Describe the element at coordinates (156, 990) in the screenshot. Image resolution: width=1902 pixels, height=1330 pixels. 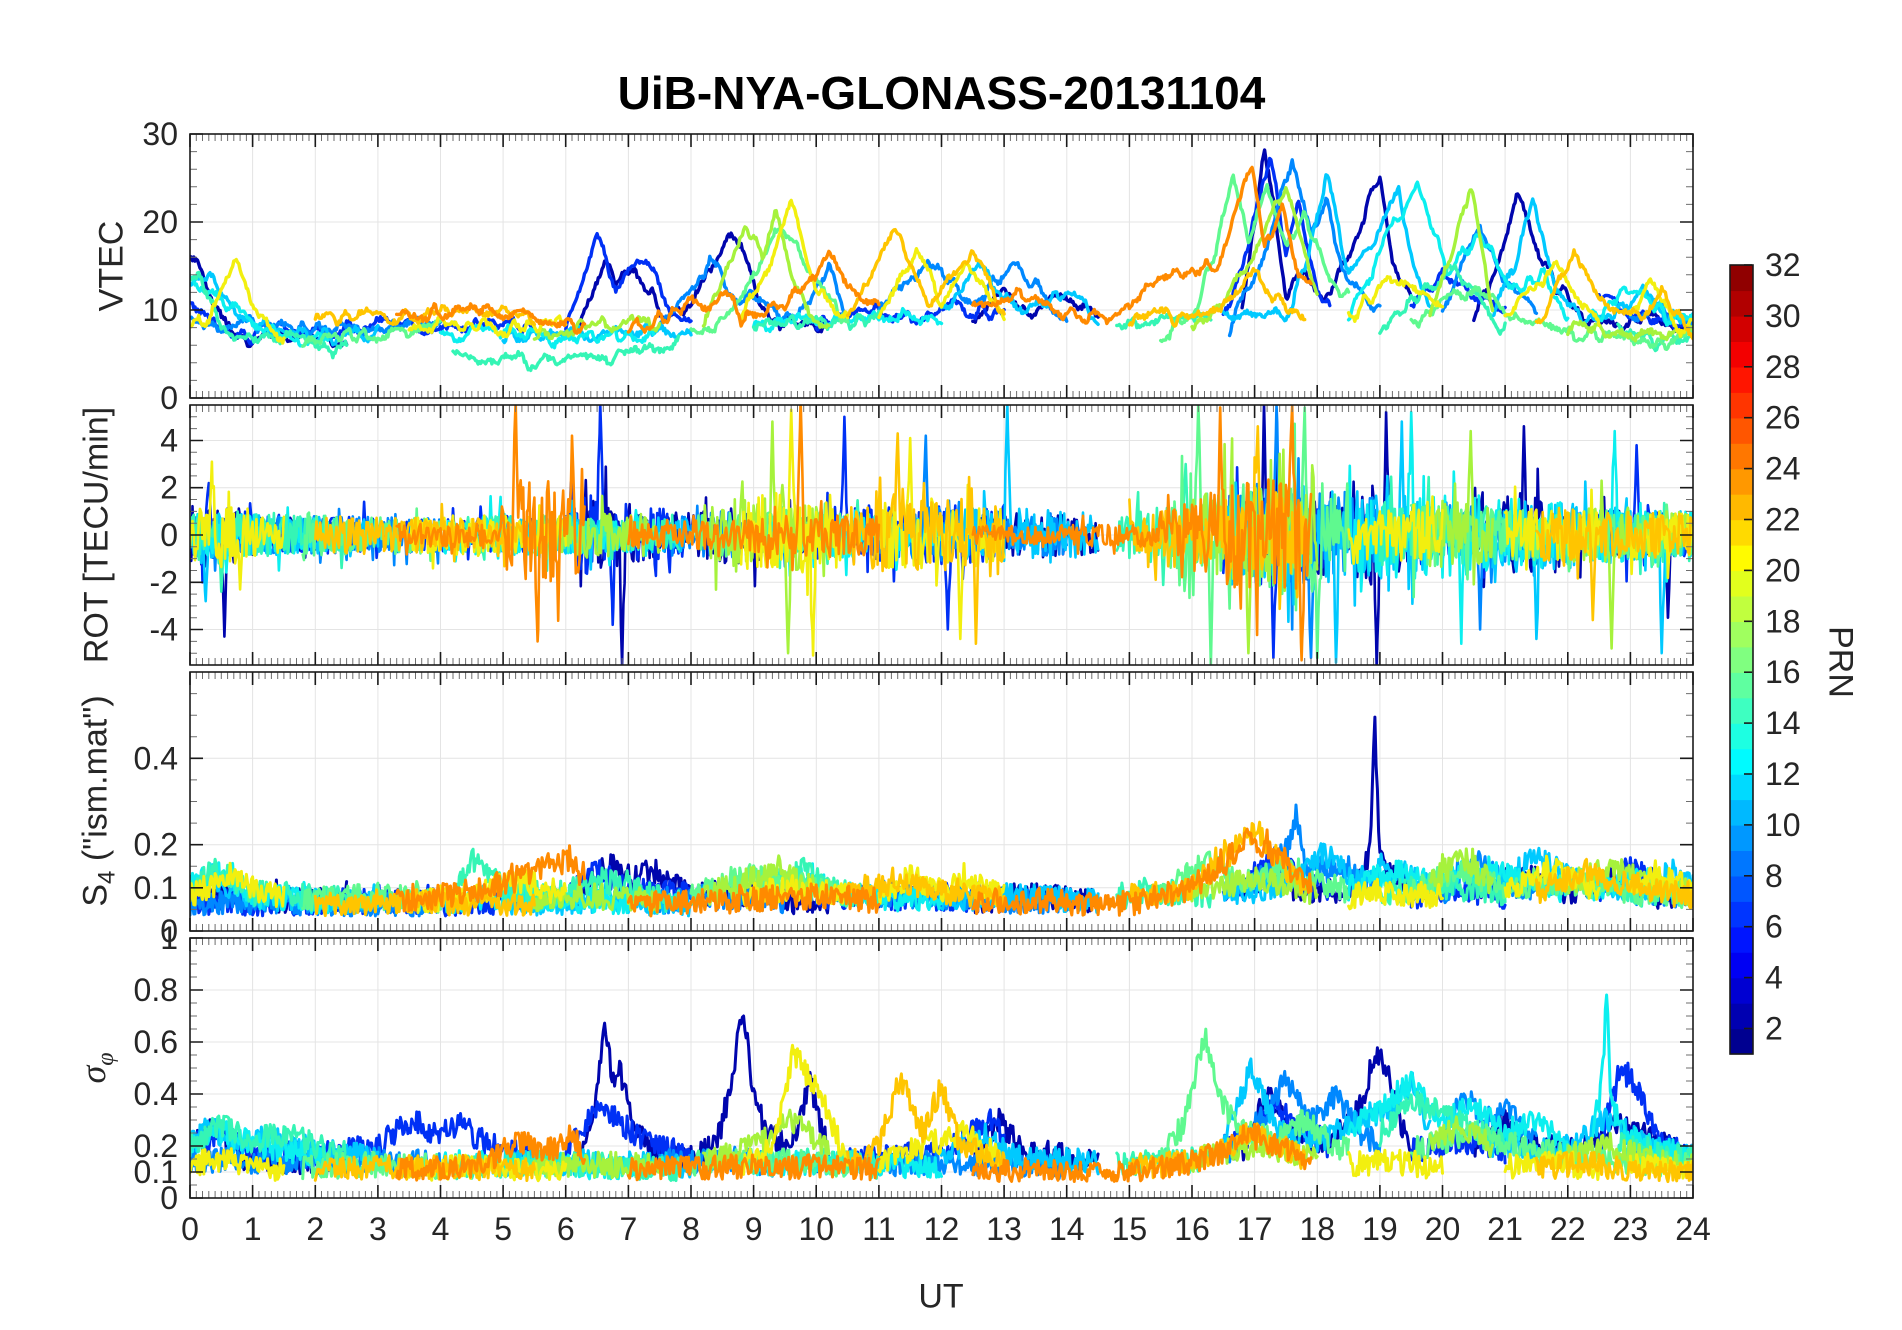
I see `y-tick-label: 0.8` at that location.